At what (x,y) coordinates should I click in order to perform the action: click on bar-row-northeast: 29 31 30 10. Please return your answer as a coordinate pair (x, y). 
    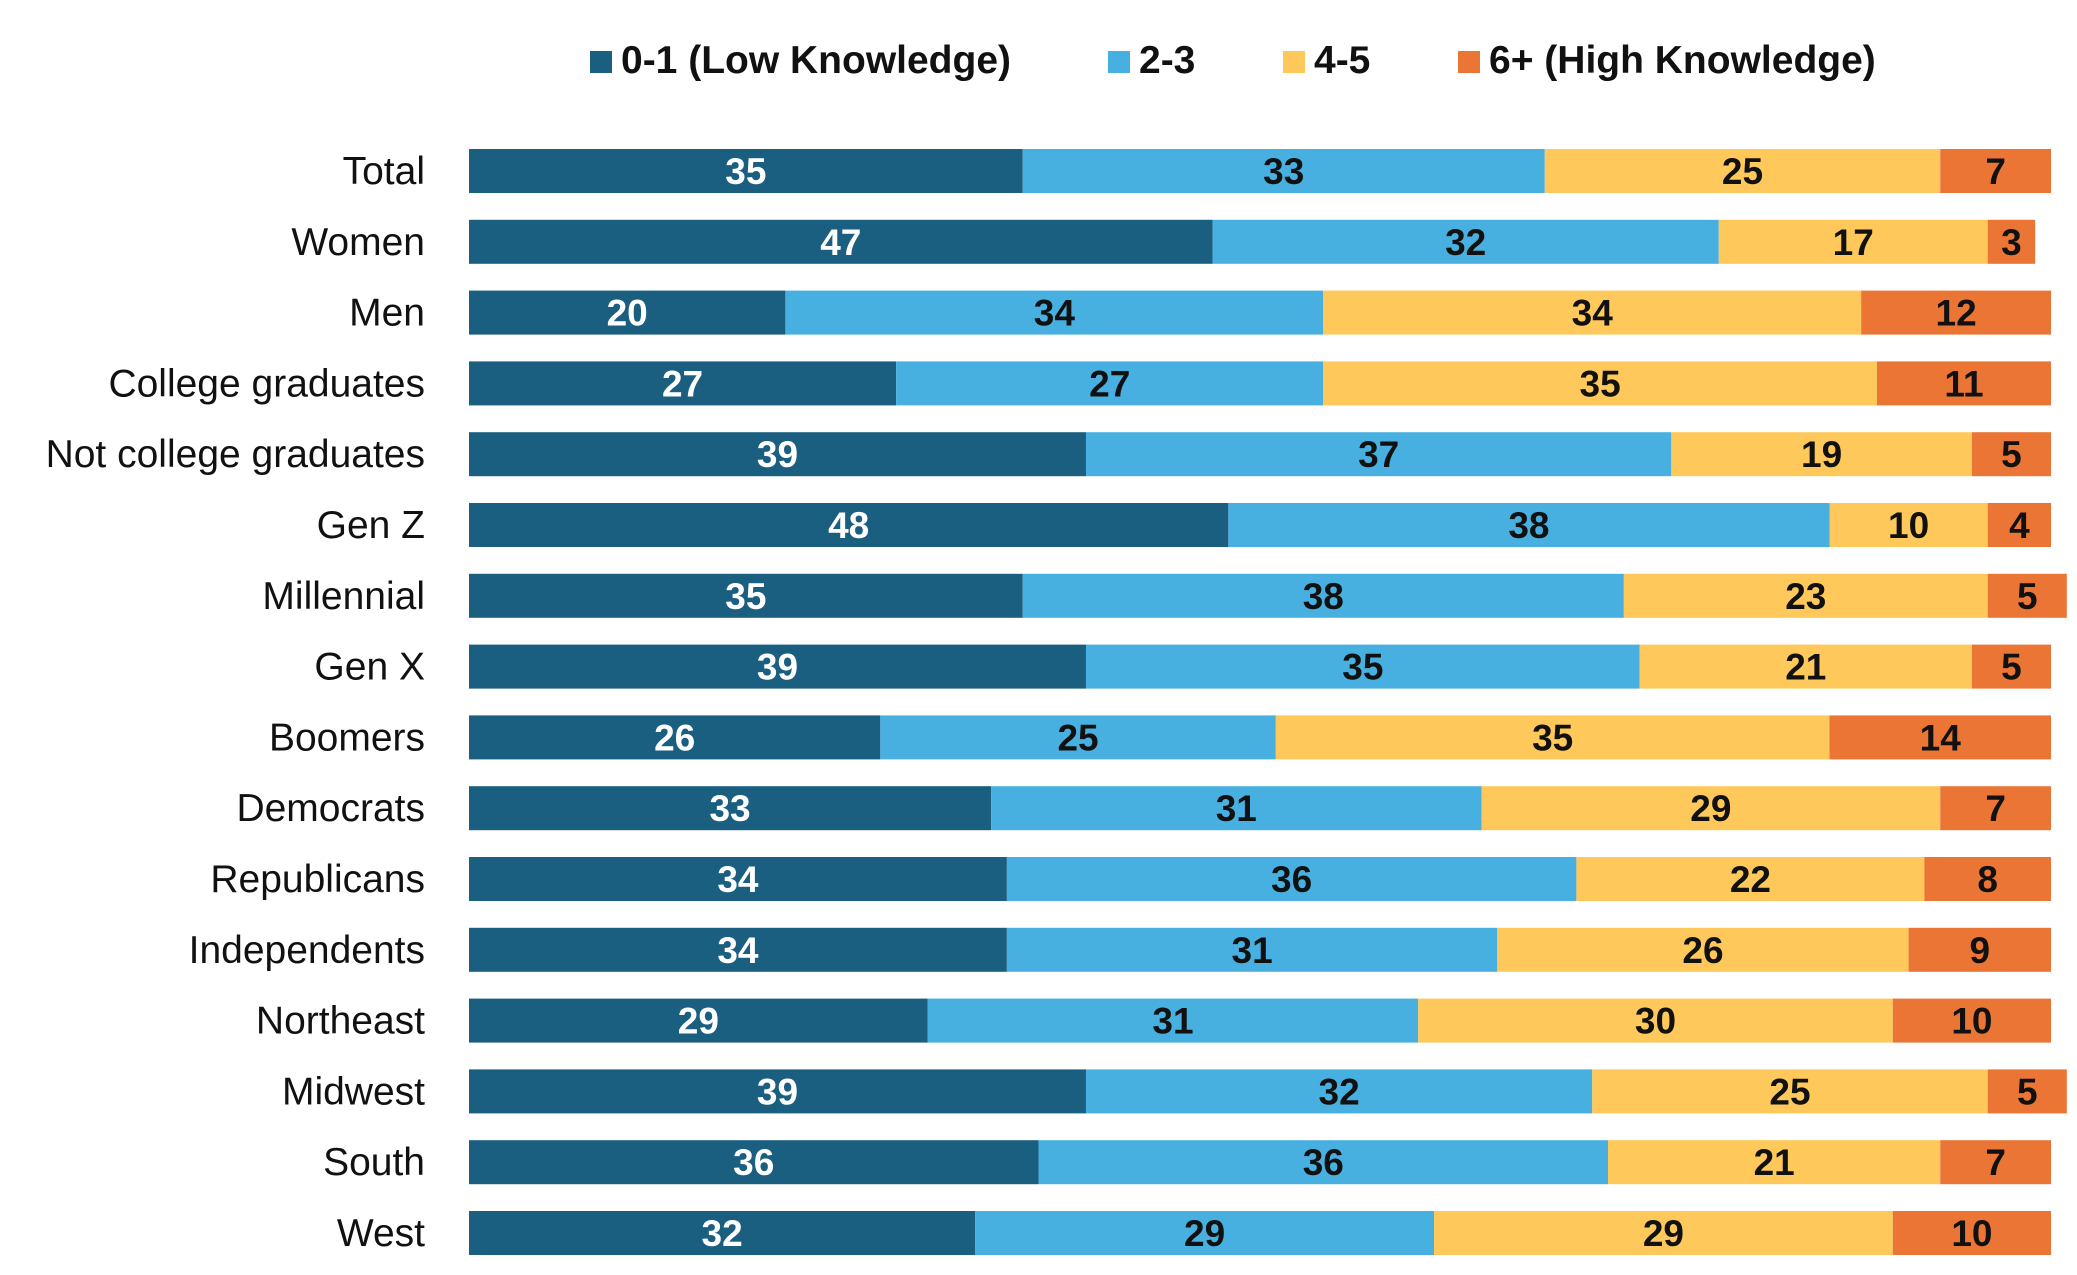
    Looking at the image, I should click on (1260, 1020).